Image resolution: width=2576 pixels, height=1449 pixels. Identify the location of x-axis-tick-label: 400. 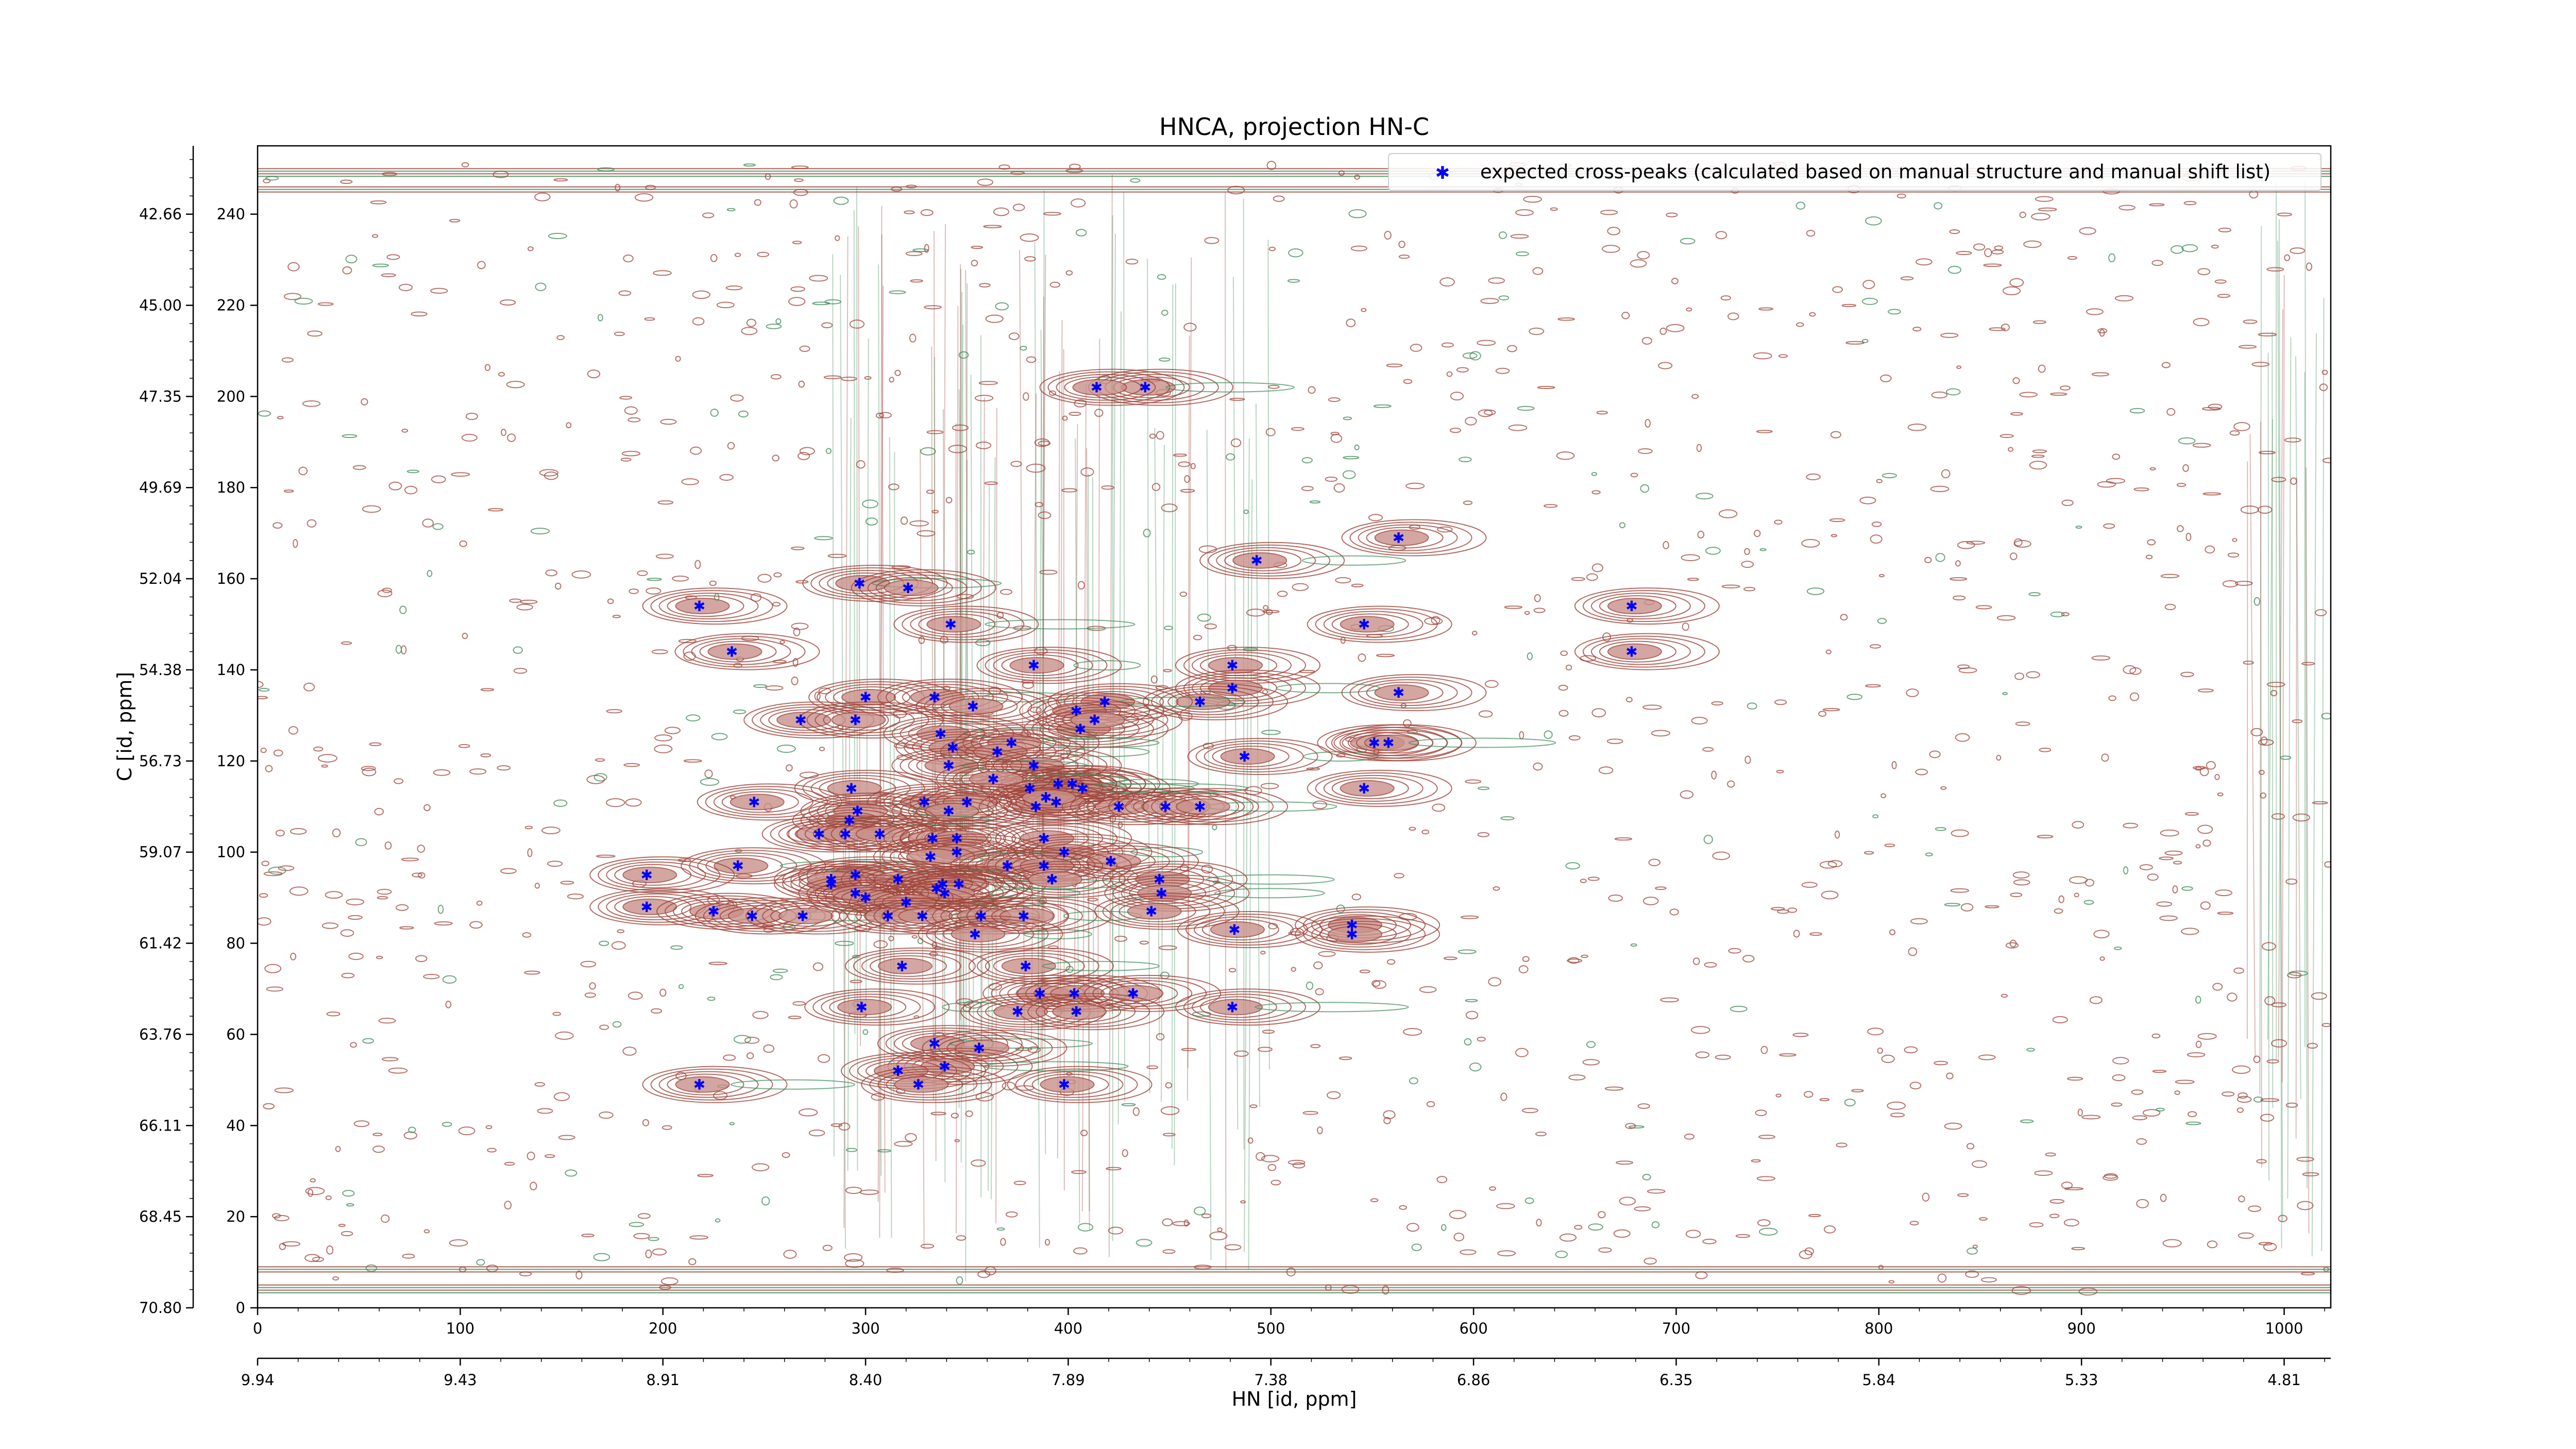
(1068, 1328).